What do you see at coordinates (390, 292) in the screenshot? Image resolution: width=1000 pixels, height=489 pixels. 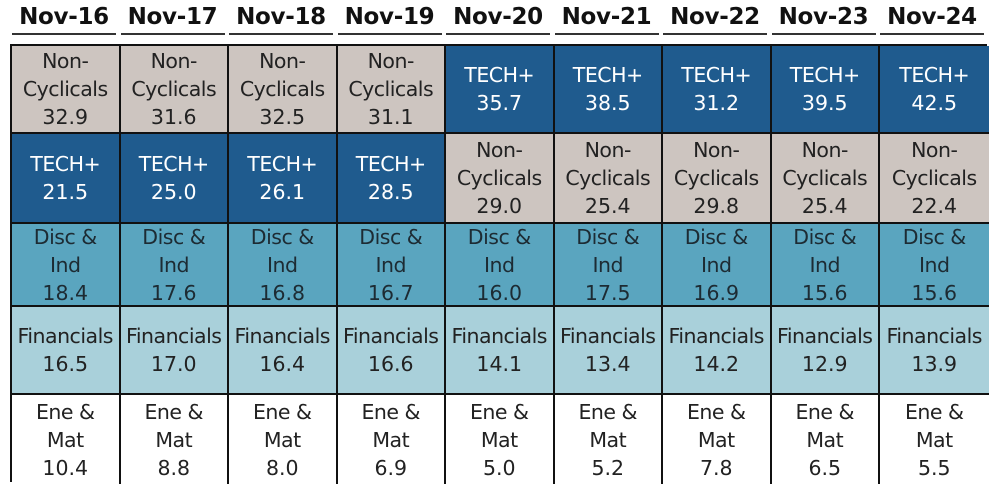 I see `sector-value: 16.7` at bounding box center [390, 292].